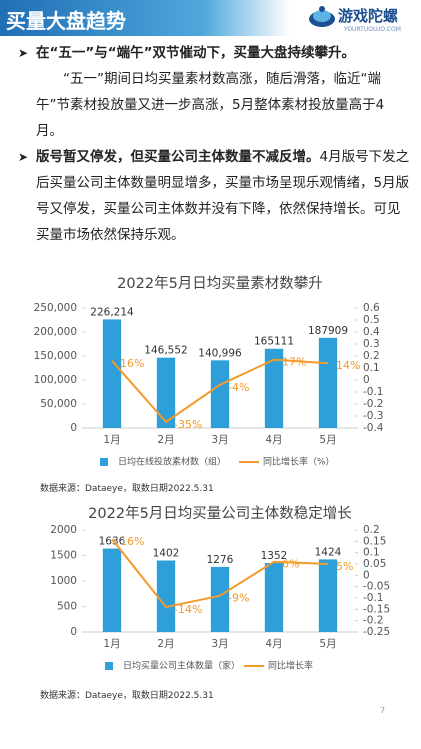 This screenshot has width=421, height=749. Describe the element at coordinates (55, 356) in the screenshot. I see `tick-label: 150,000` at that location.